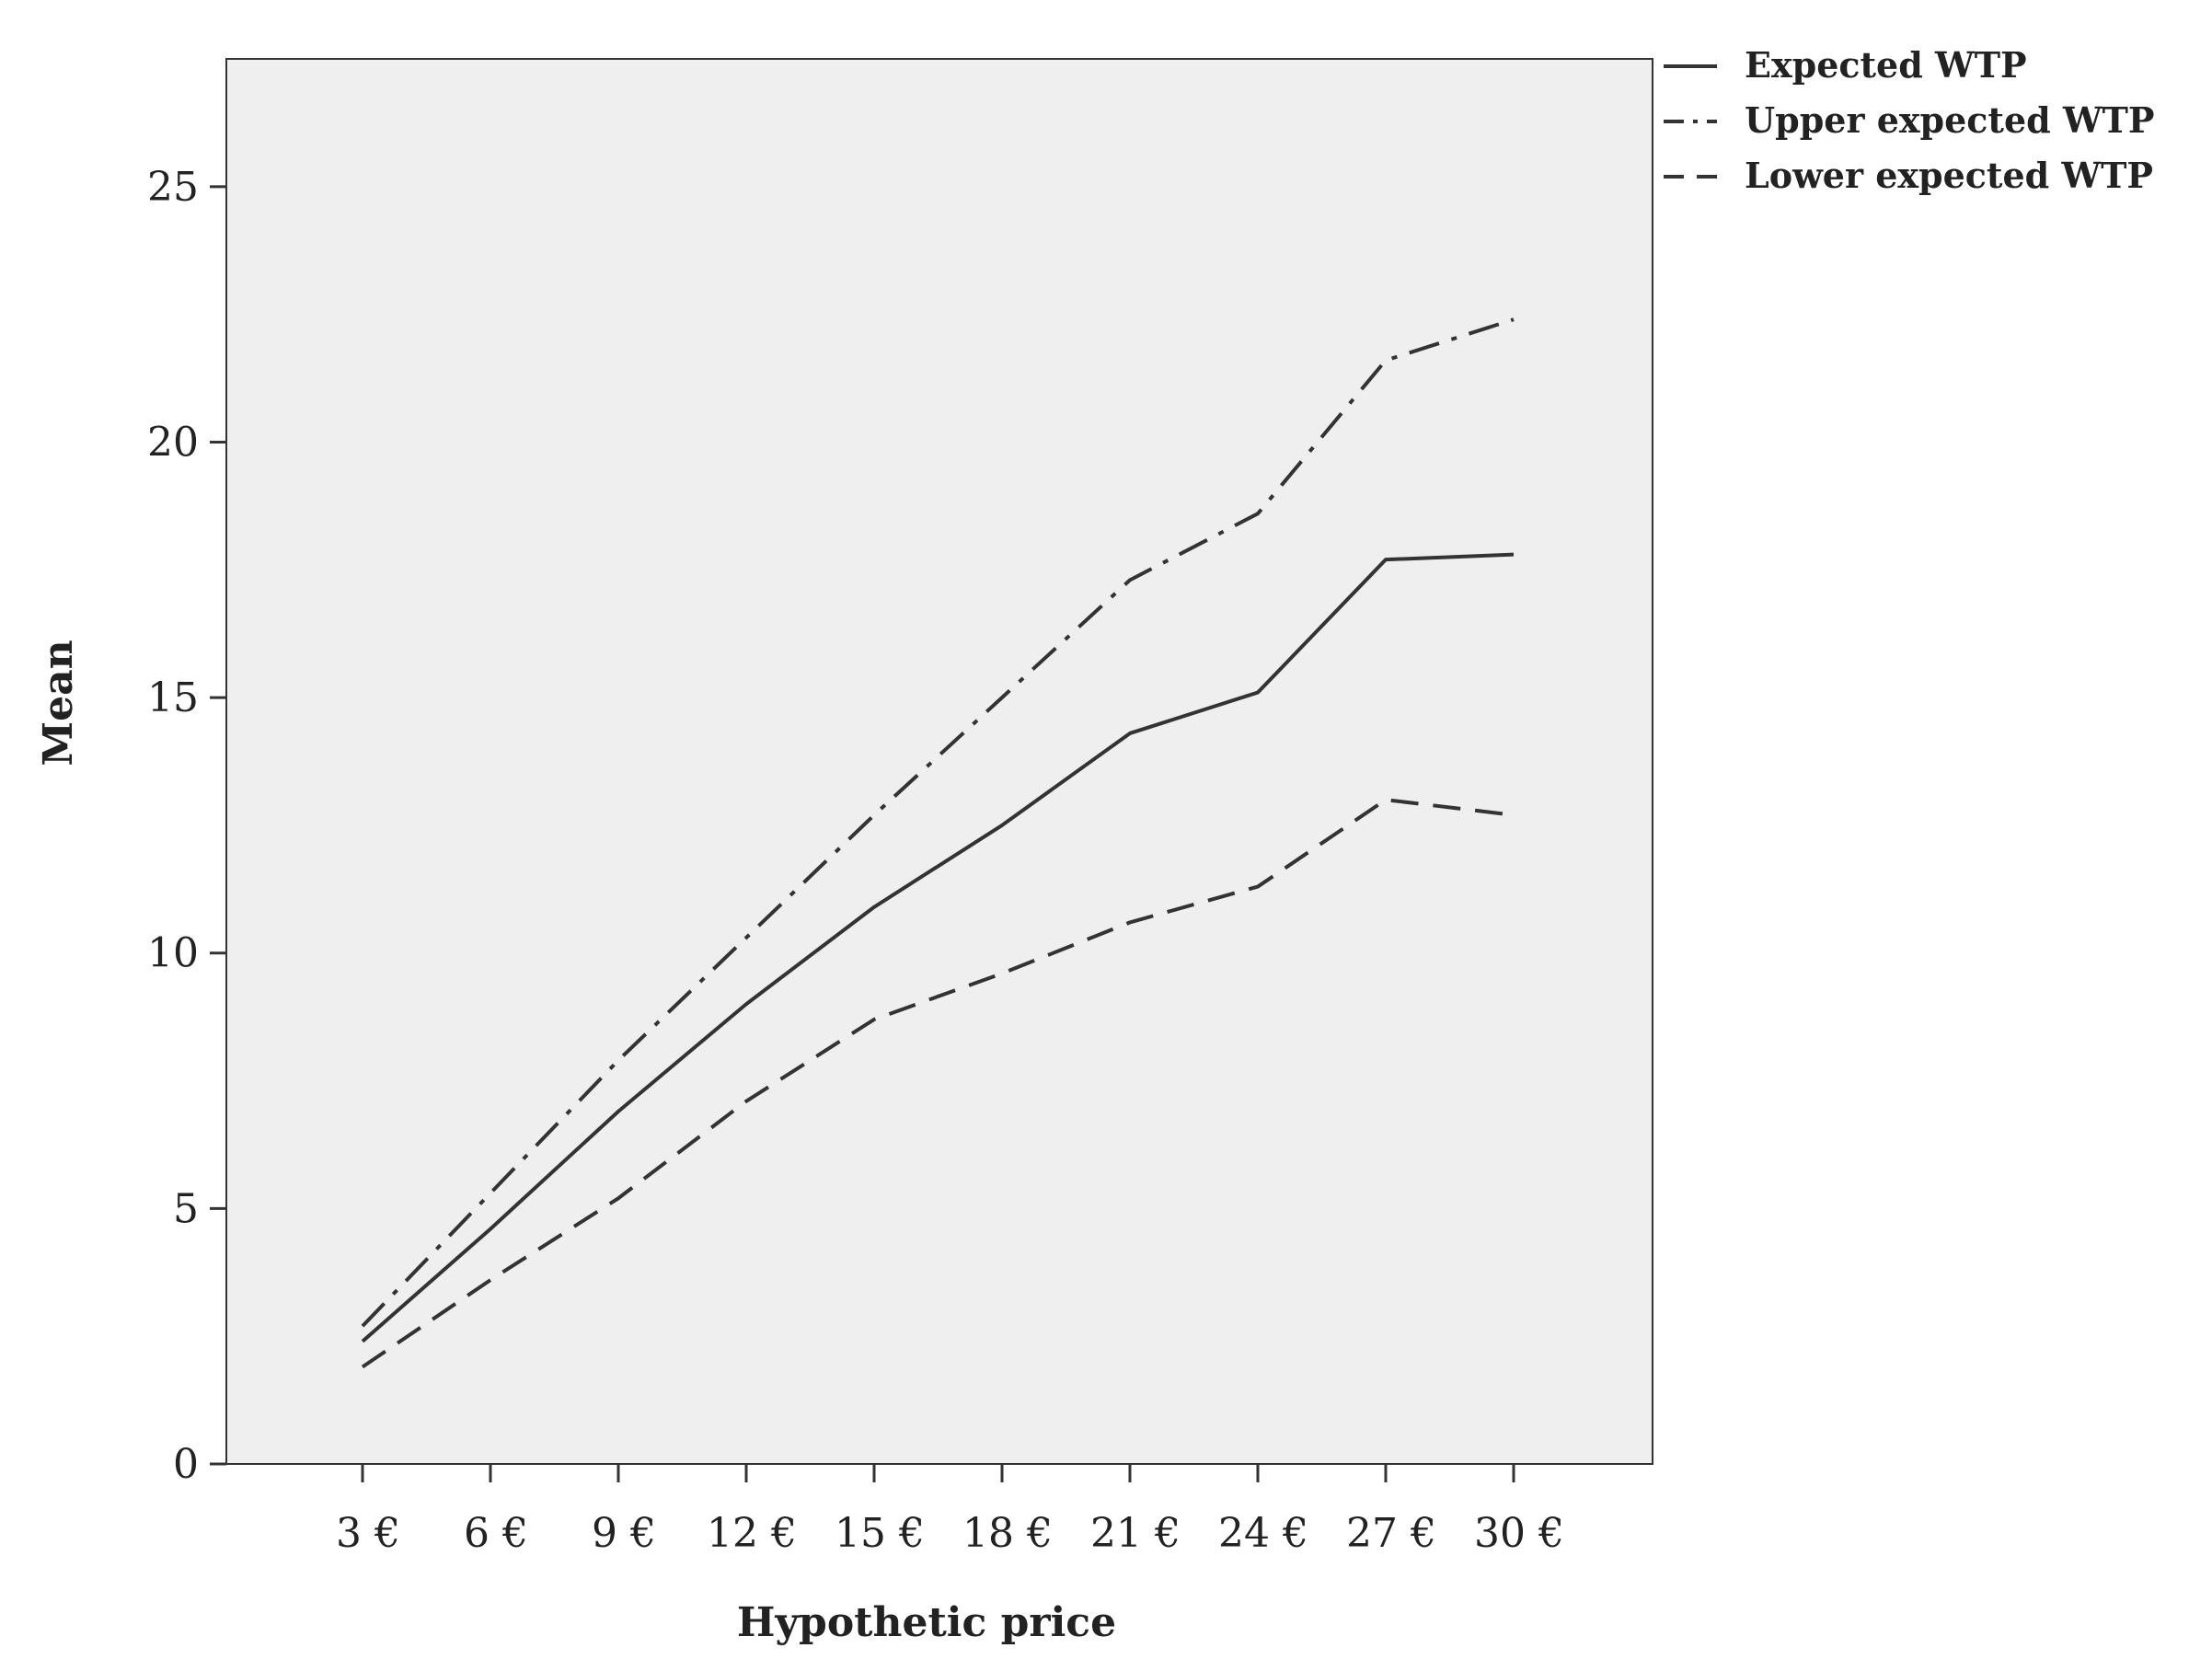  I want to click on y-tick-label: 5, so click(186, 1208).